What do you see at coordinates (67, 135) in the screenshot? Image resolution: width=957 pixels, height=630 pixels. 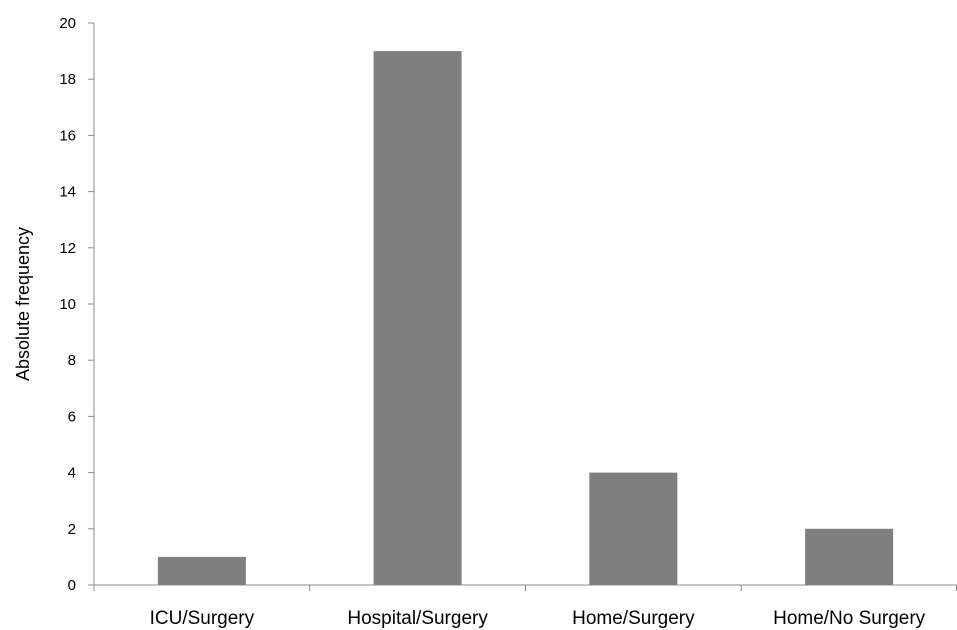 I see `y-tick-label: 16` at bounding box center [67, 135].